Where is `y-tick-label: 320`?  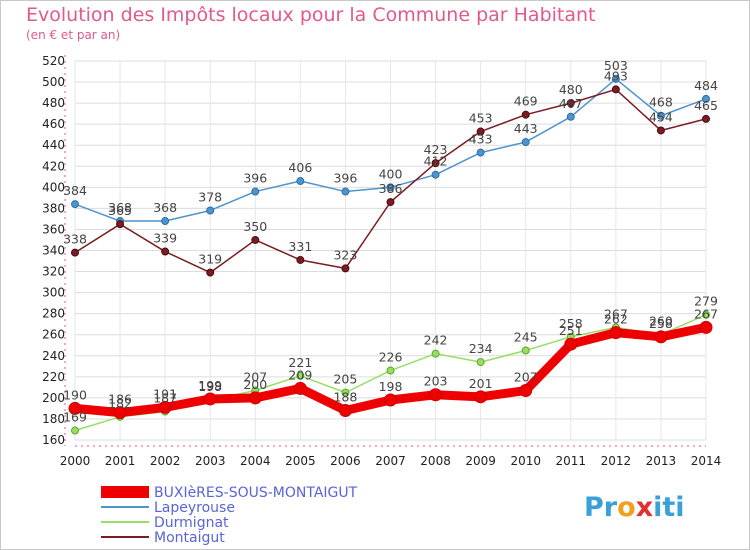 y-tick-label: 320 is located at coordinates (53, 272).